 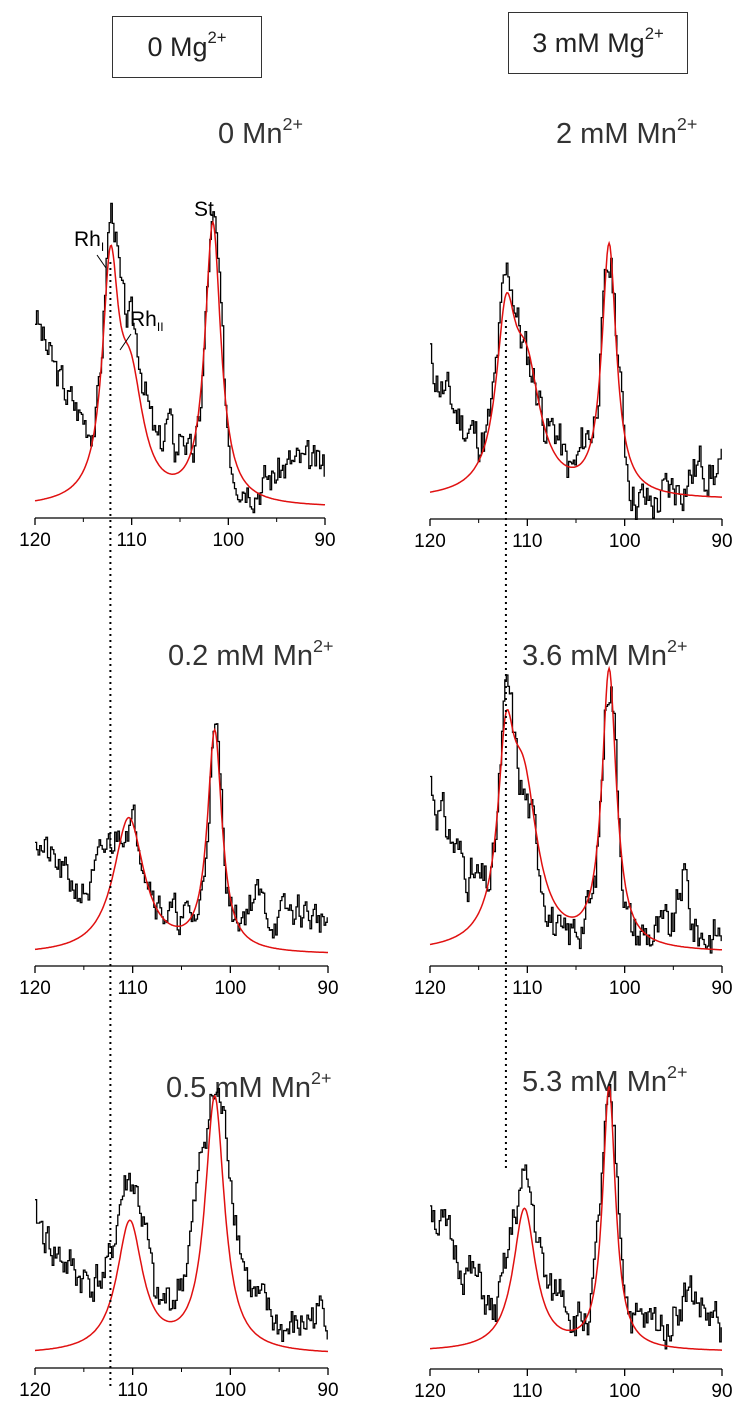 I want to click on spectrum-panel-6: 120 110 100 90, so click(x=573, y=1242).